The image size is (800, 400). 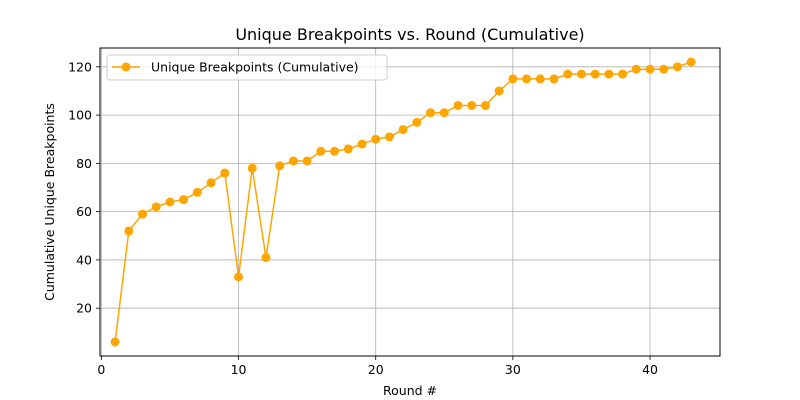 I want to click on legend-marker, so click(x=126, y=67).